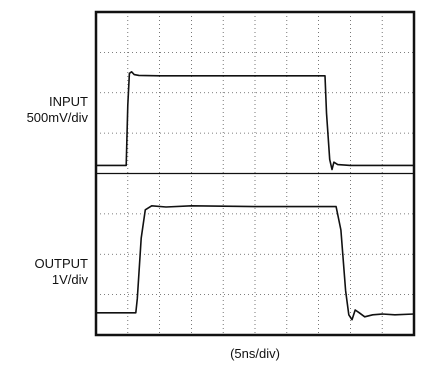 Image resolution: width=426 pixels, height=368 pixels. Describe the element at coordinates (61, 263) in the screenshot. I see `output-name: OUTPUT` at that location.